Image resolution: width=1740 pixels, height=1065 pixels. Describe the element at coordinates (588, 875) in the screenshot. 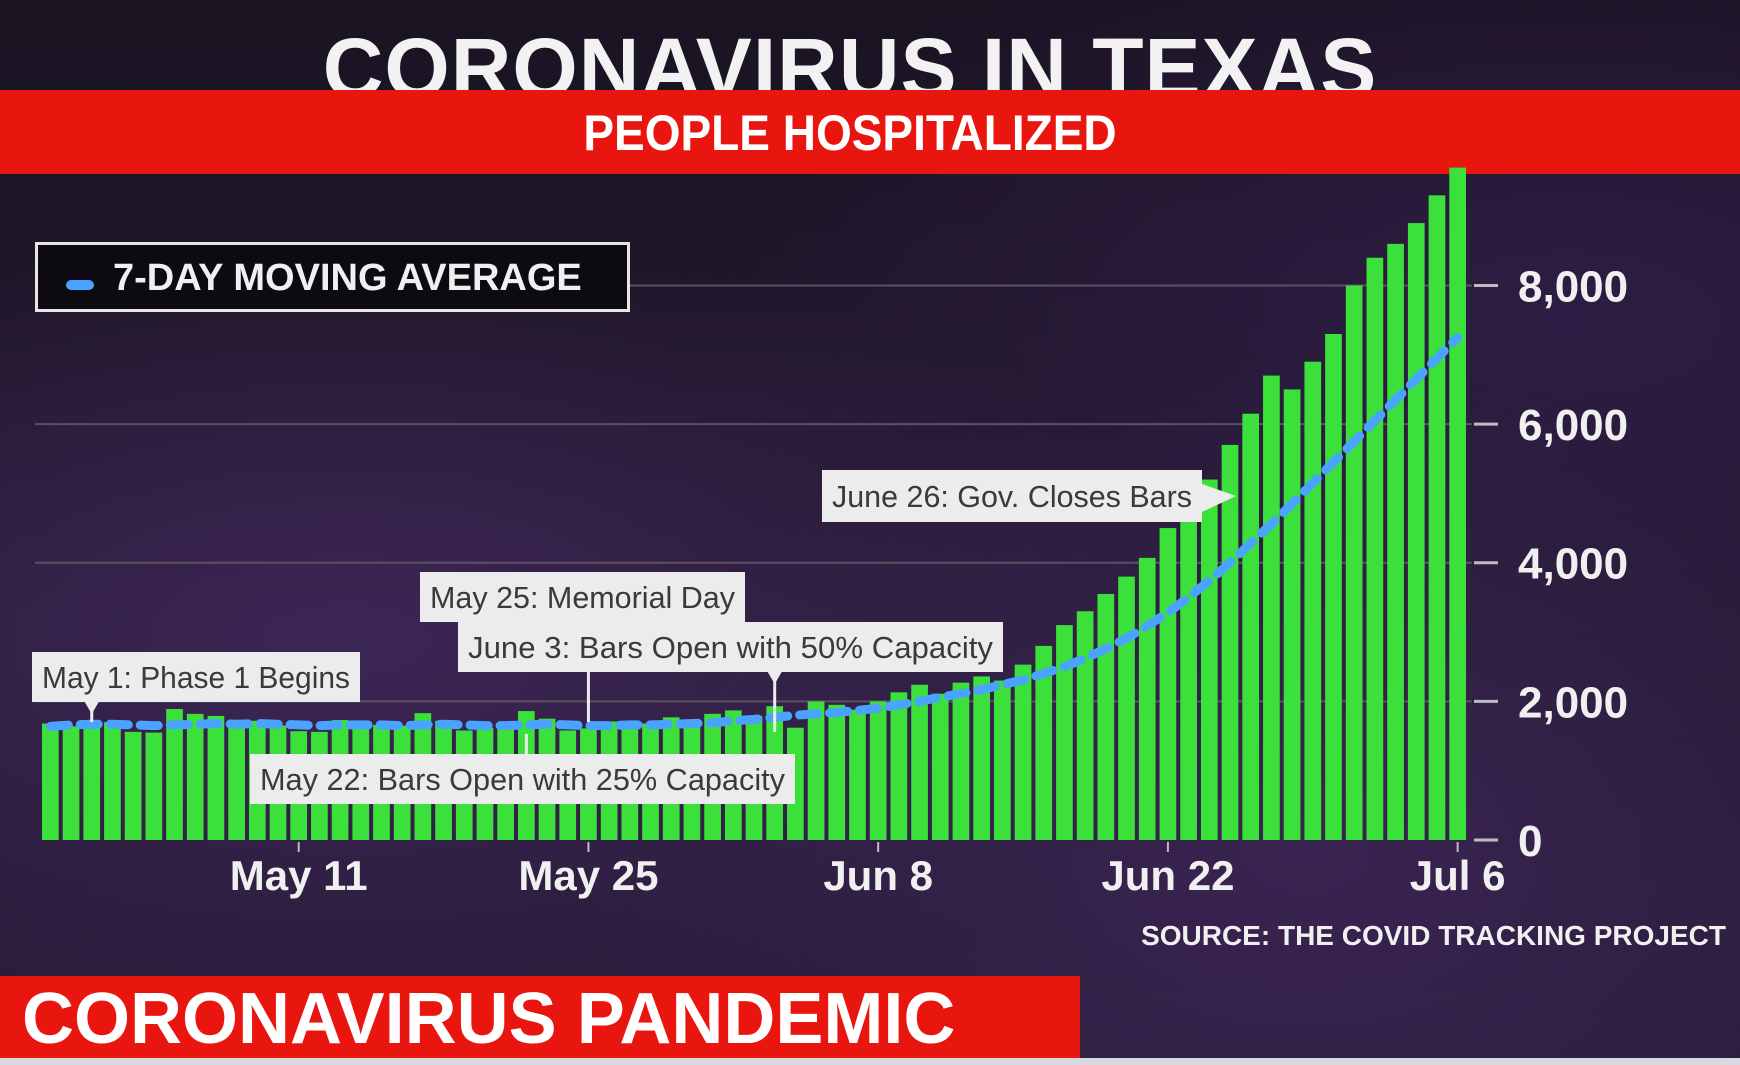

I see `x-tick-label: May 25` at that location.